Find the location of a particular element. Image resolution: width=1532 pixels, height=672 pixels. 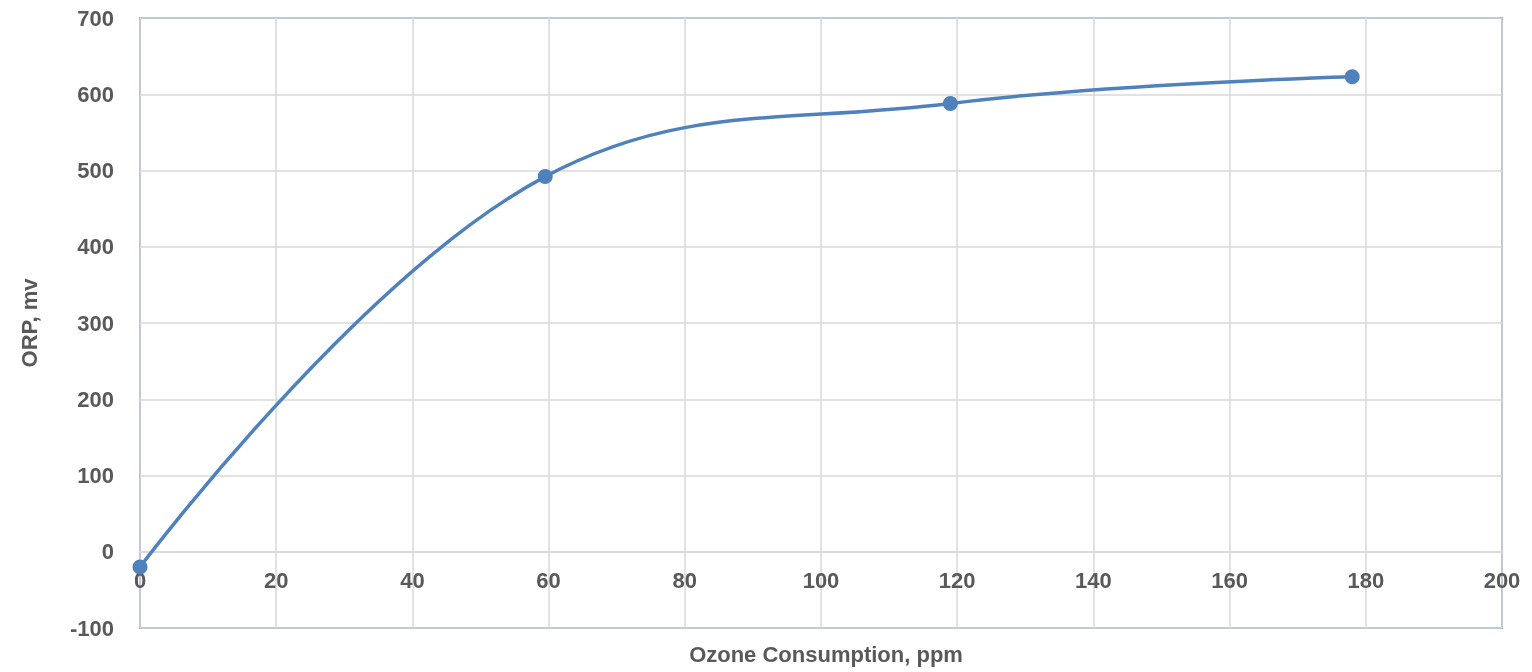

y-tick-label: 700 is located at coordinates (95, 18).